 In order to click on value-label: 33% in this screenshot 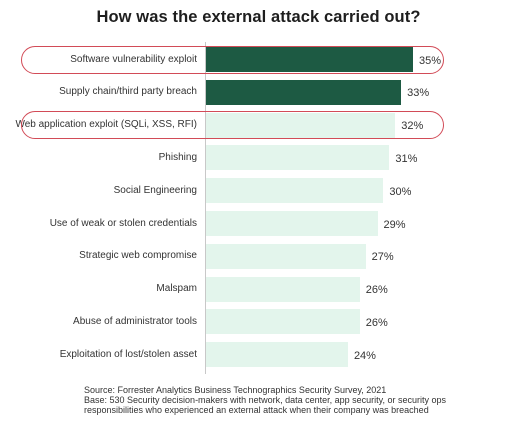, I will do `click(418, 93)`.